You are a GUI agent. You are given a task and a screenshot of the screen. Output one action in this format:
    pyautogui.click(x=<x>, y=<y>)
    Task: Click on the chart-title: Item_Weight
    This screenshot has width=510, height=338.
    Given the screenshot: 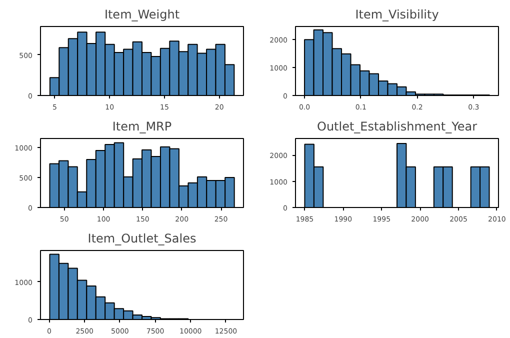 What is the action you would take?
    pyautogui.click(x=142, y=15)
    